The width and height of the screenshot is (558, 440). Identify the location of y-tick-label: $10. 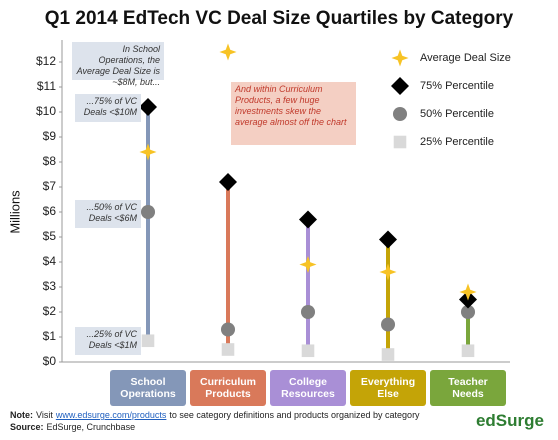
(46, 111).